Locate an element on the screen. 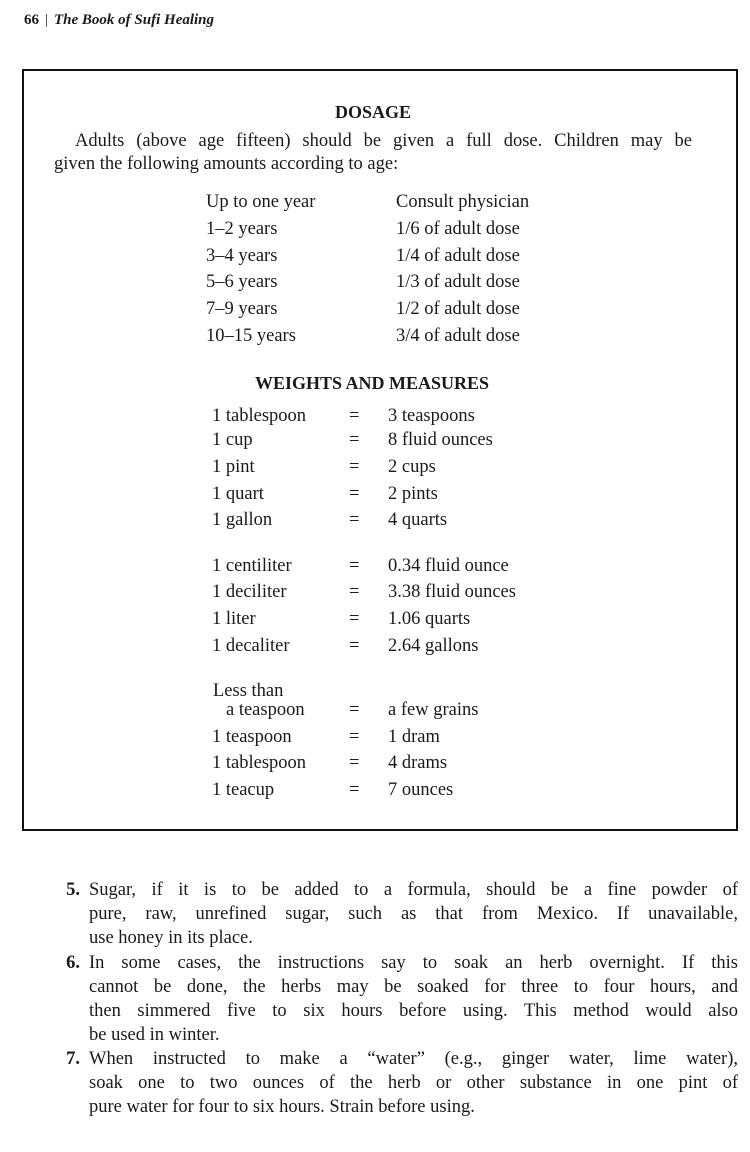  weights-value: a few grains is located at coordinates (433, 710).